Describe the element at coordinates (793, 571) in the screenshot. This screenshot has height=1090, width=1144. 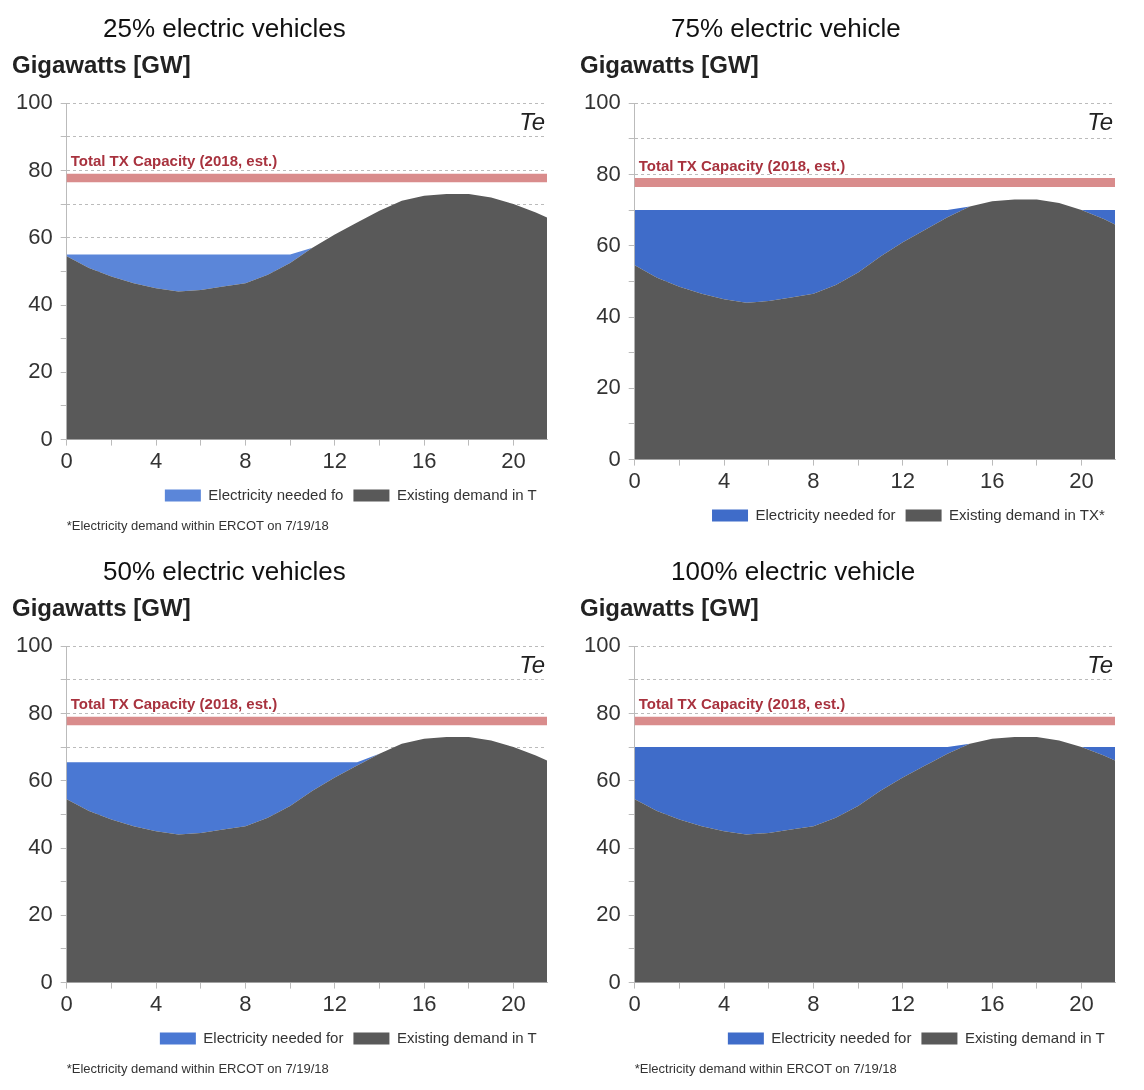
I see `chart-title: 100% electric vehicle` at that location.